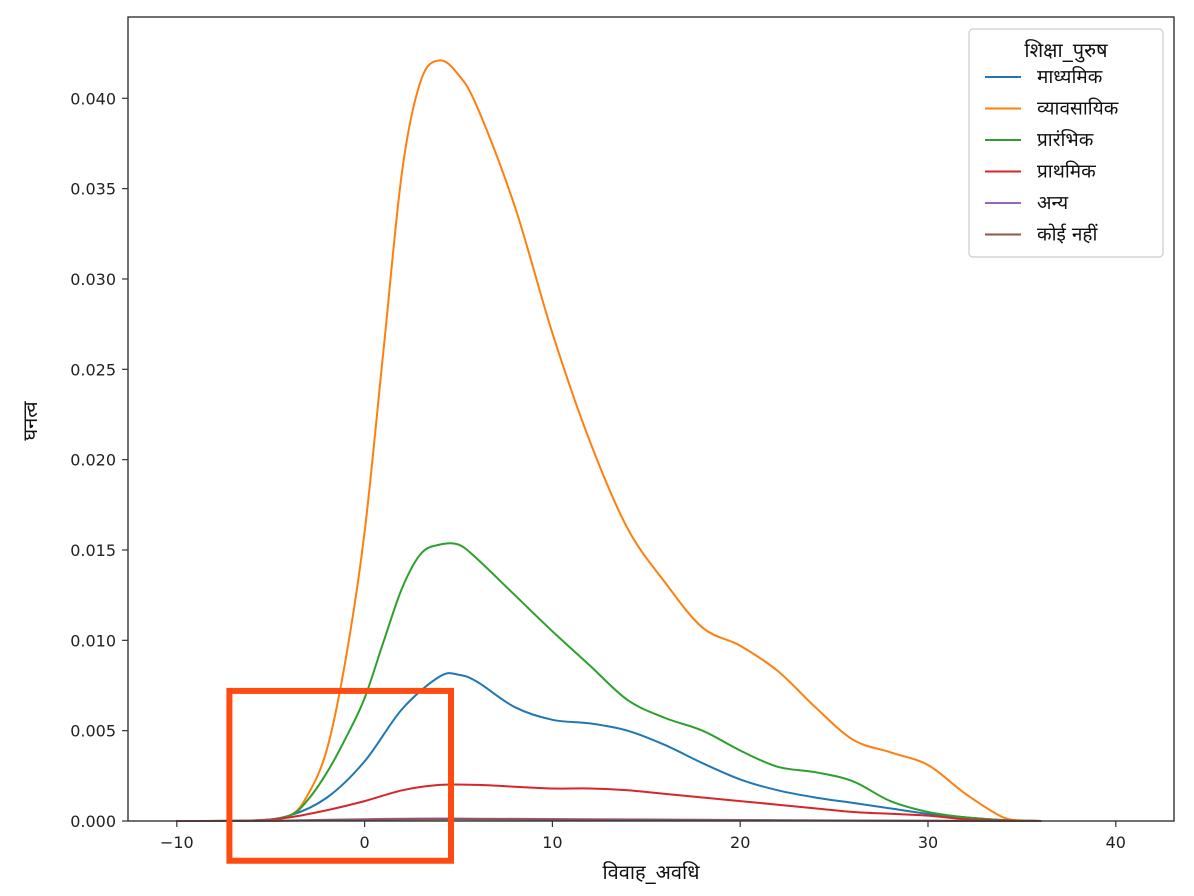  I want to click on legend-label: कोई नहीं, so click(1068, 234).